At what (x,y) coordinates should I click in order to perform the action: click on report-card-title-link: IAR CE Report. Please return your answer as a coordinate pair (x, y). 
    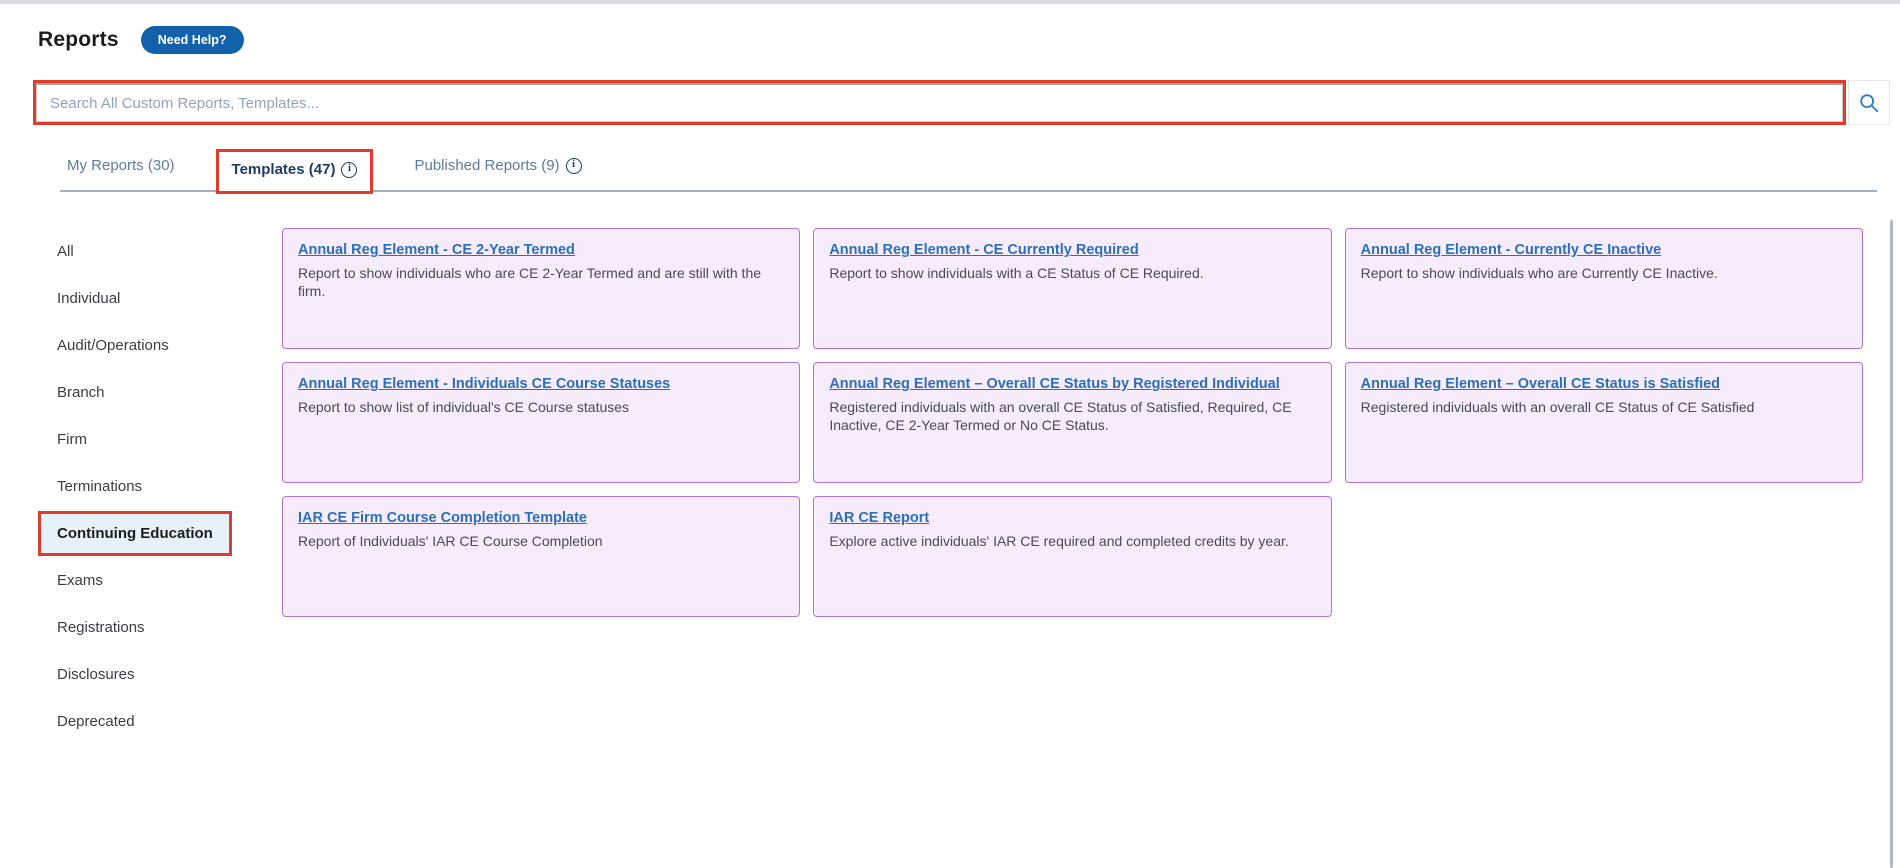
    Looking at the image, I should click on (879, 518).